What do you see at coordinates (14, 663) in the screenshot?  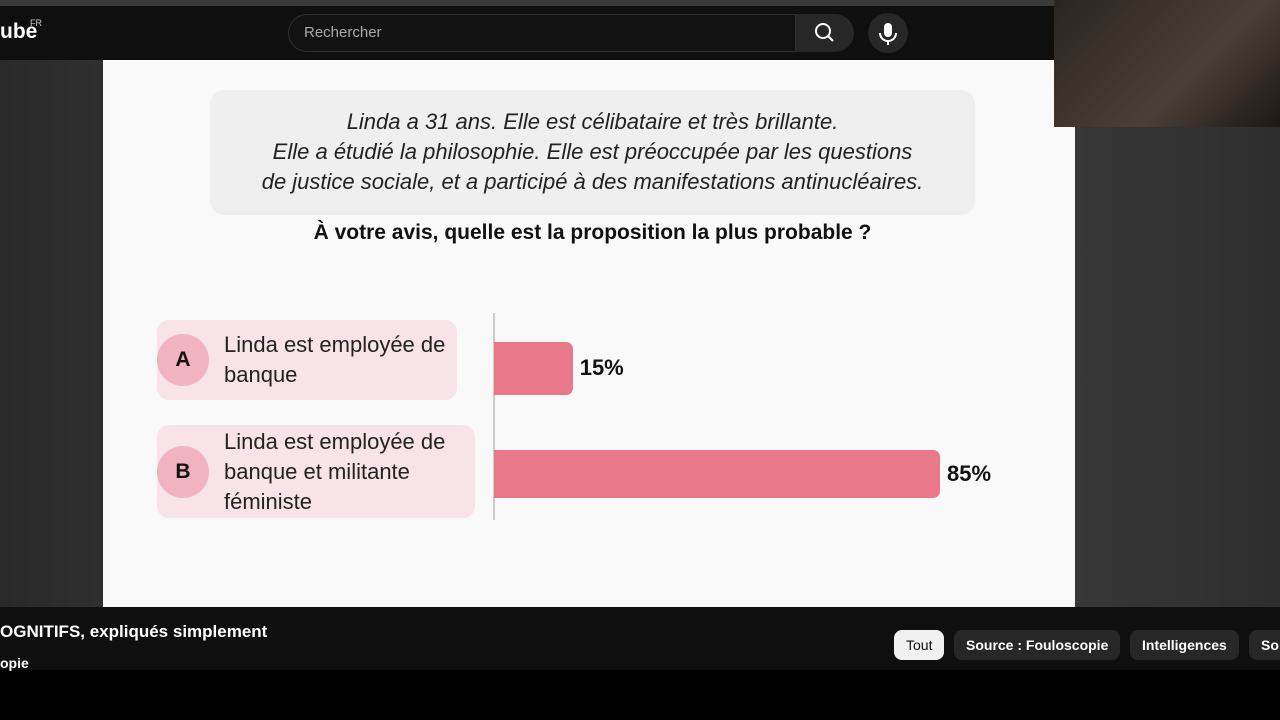 I see `channel-name: opie` at bounding box center [14, 663].